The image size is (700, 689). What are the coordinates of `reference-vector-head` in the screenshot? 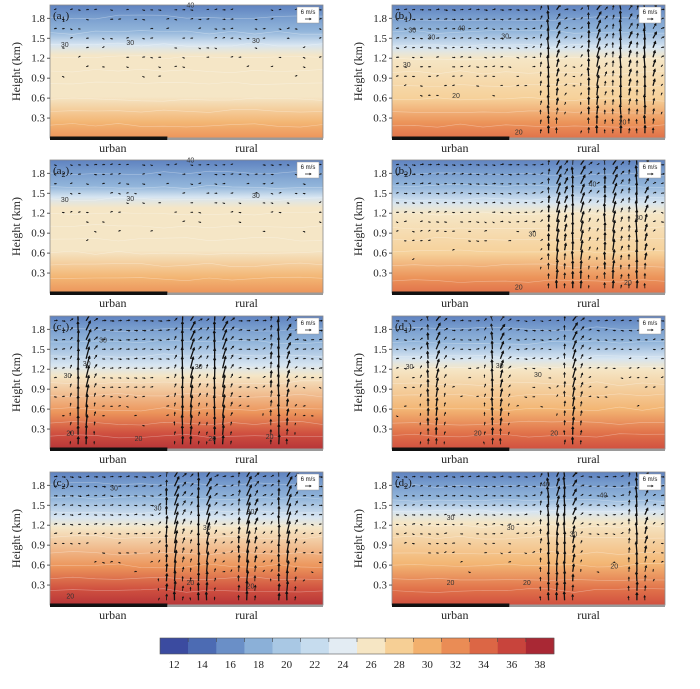 It's located at (310, 486).